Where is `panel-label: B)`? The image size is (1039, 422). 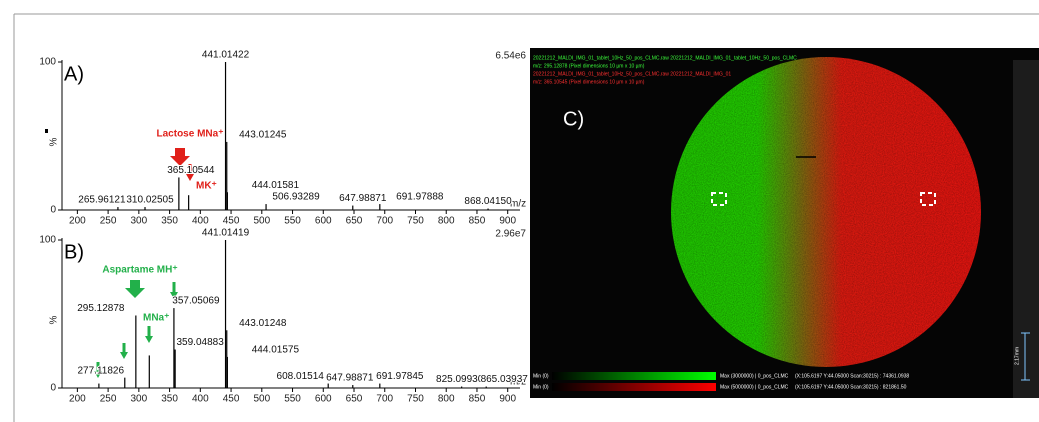 panel-label: B) is located at coordinates (74, 252).